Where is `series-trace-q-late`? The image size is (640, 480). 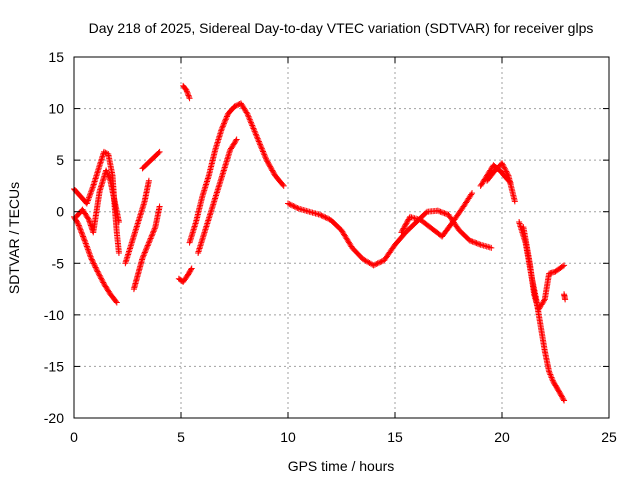 series-trace-q-late is located at coordinates (565, 297).